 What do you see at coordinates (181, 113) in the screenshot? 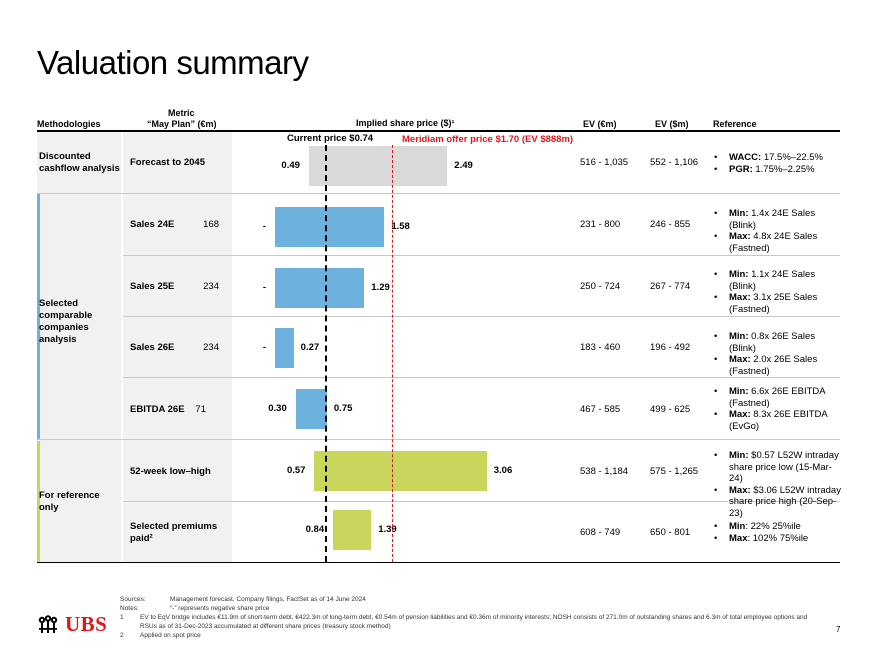
I see `header-metric-top: Metric` at bounding box center [181, 113].